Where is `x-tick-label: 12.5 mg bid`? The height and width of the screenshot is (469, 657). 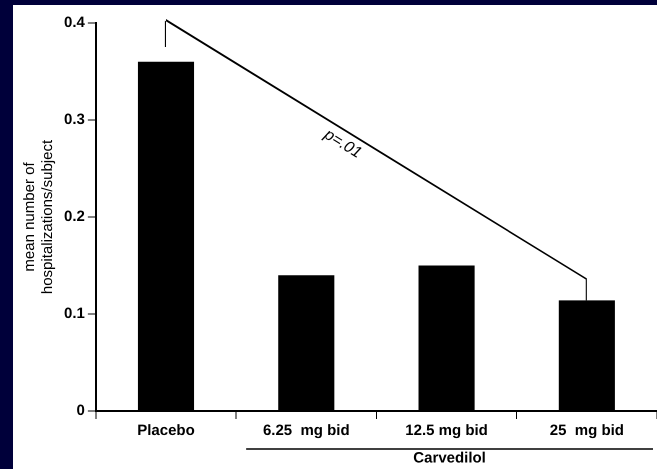
x-tick-label: 12.5 mg bid is located at coordinates (446, 431).